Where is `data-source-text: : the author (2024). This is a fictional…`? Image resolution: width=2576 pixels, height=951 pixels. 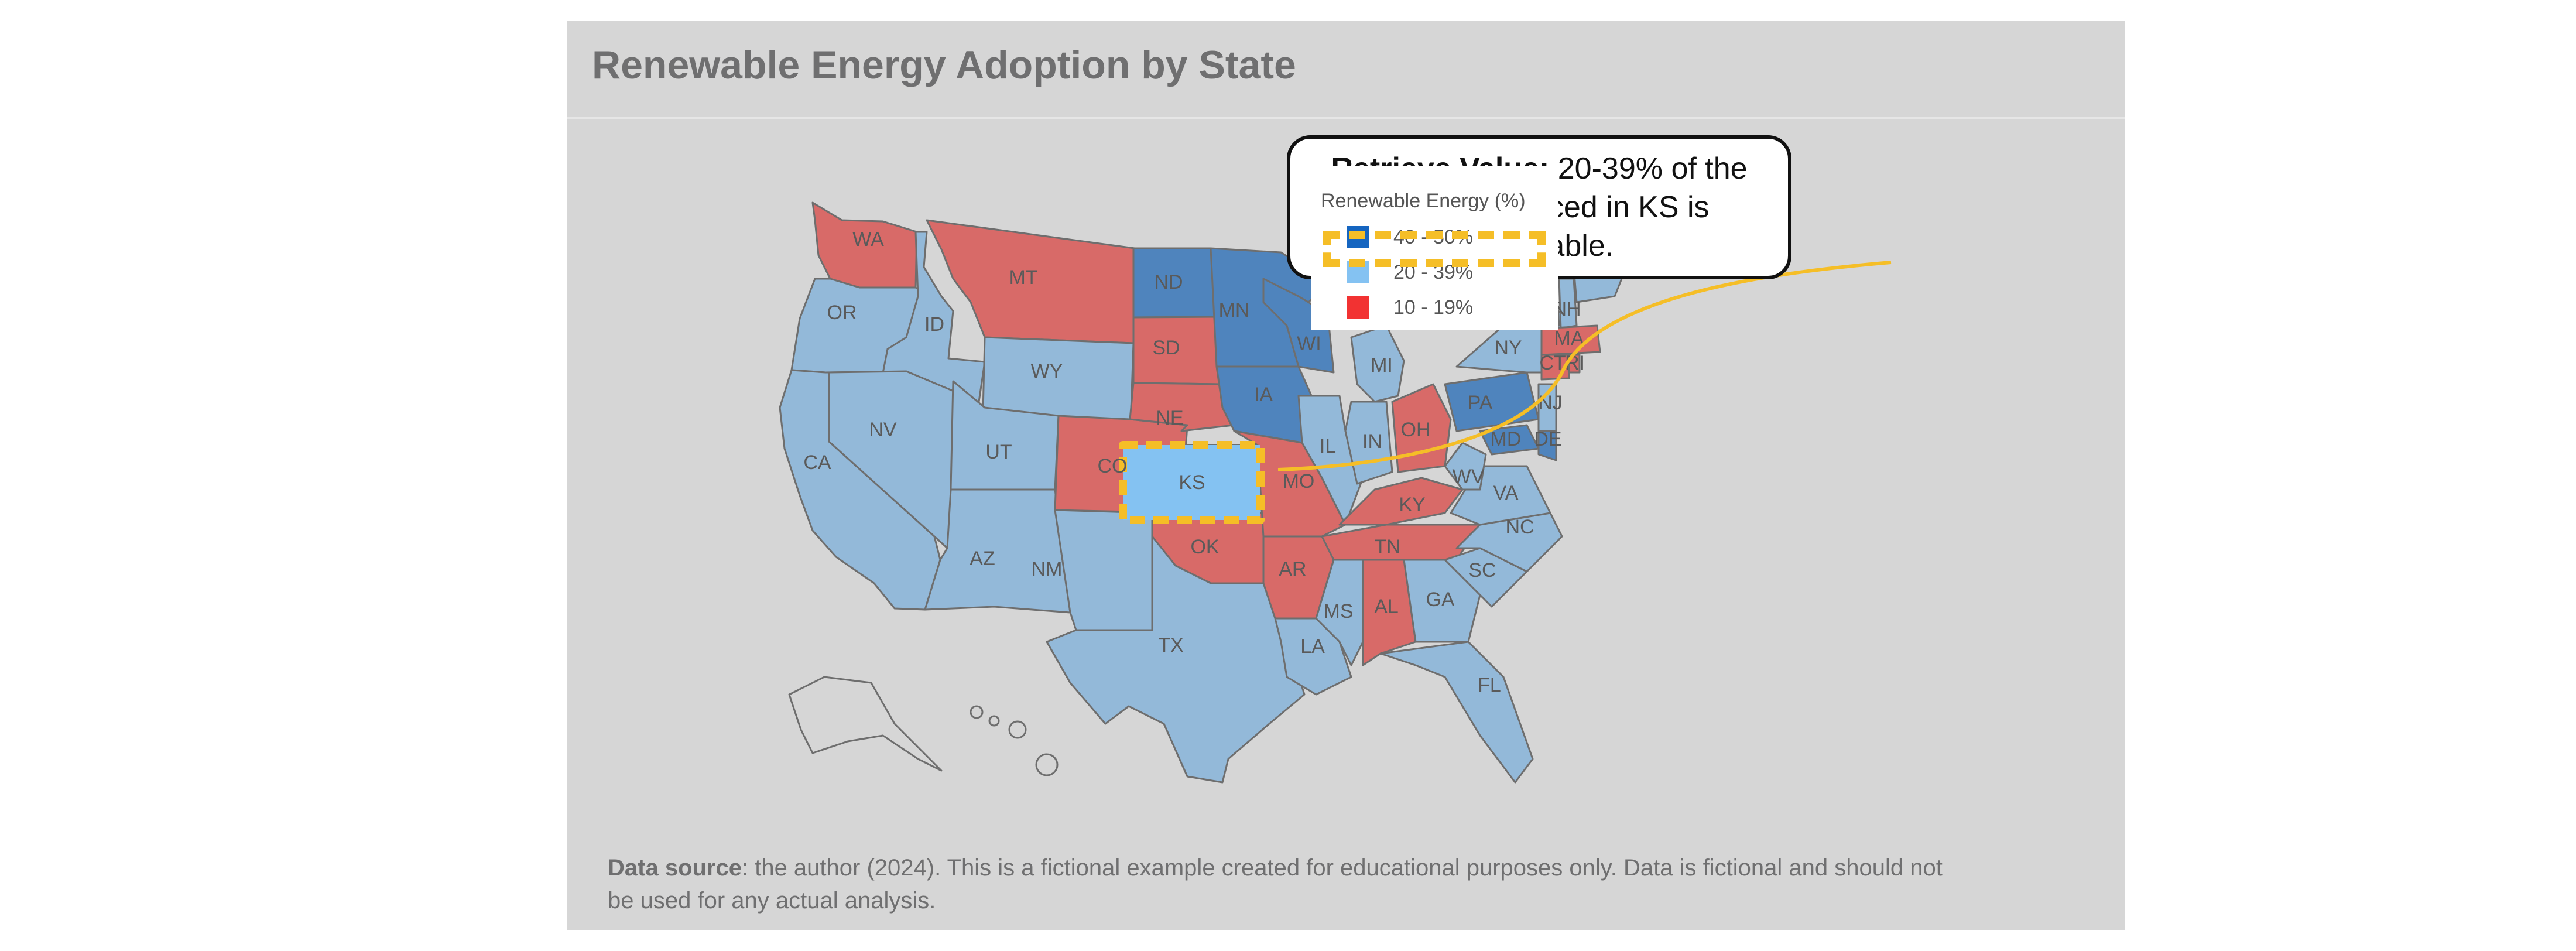
data-source-text: : the author (2024). This is a fictional… is located at coordinates (1275, 885).